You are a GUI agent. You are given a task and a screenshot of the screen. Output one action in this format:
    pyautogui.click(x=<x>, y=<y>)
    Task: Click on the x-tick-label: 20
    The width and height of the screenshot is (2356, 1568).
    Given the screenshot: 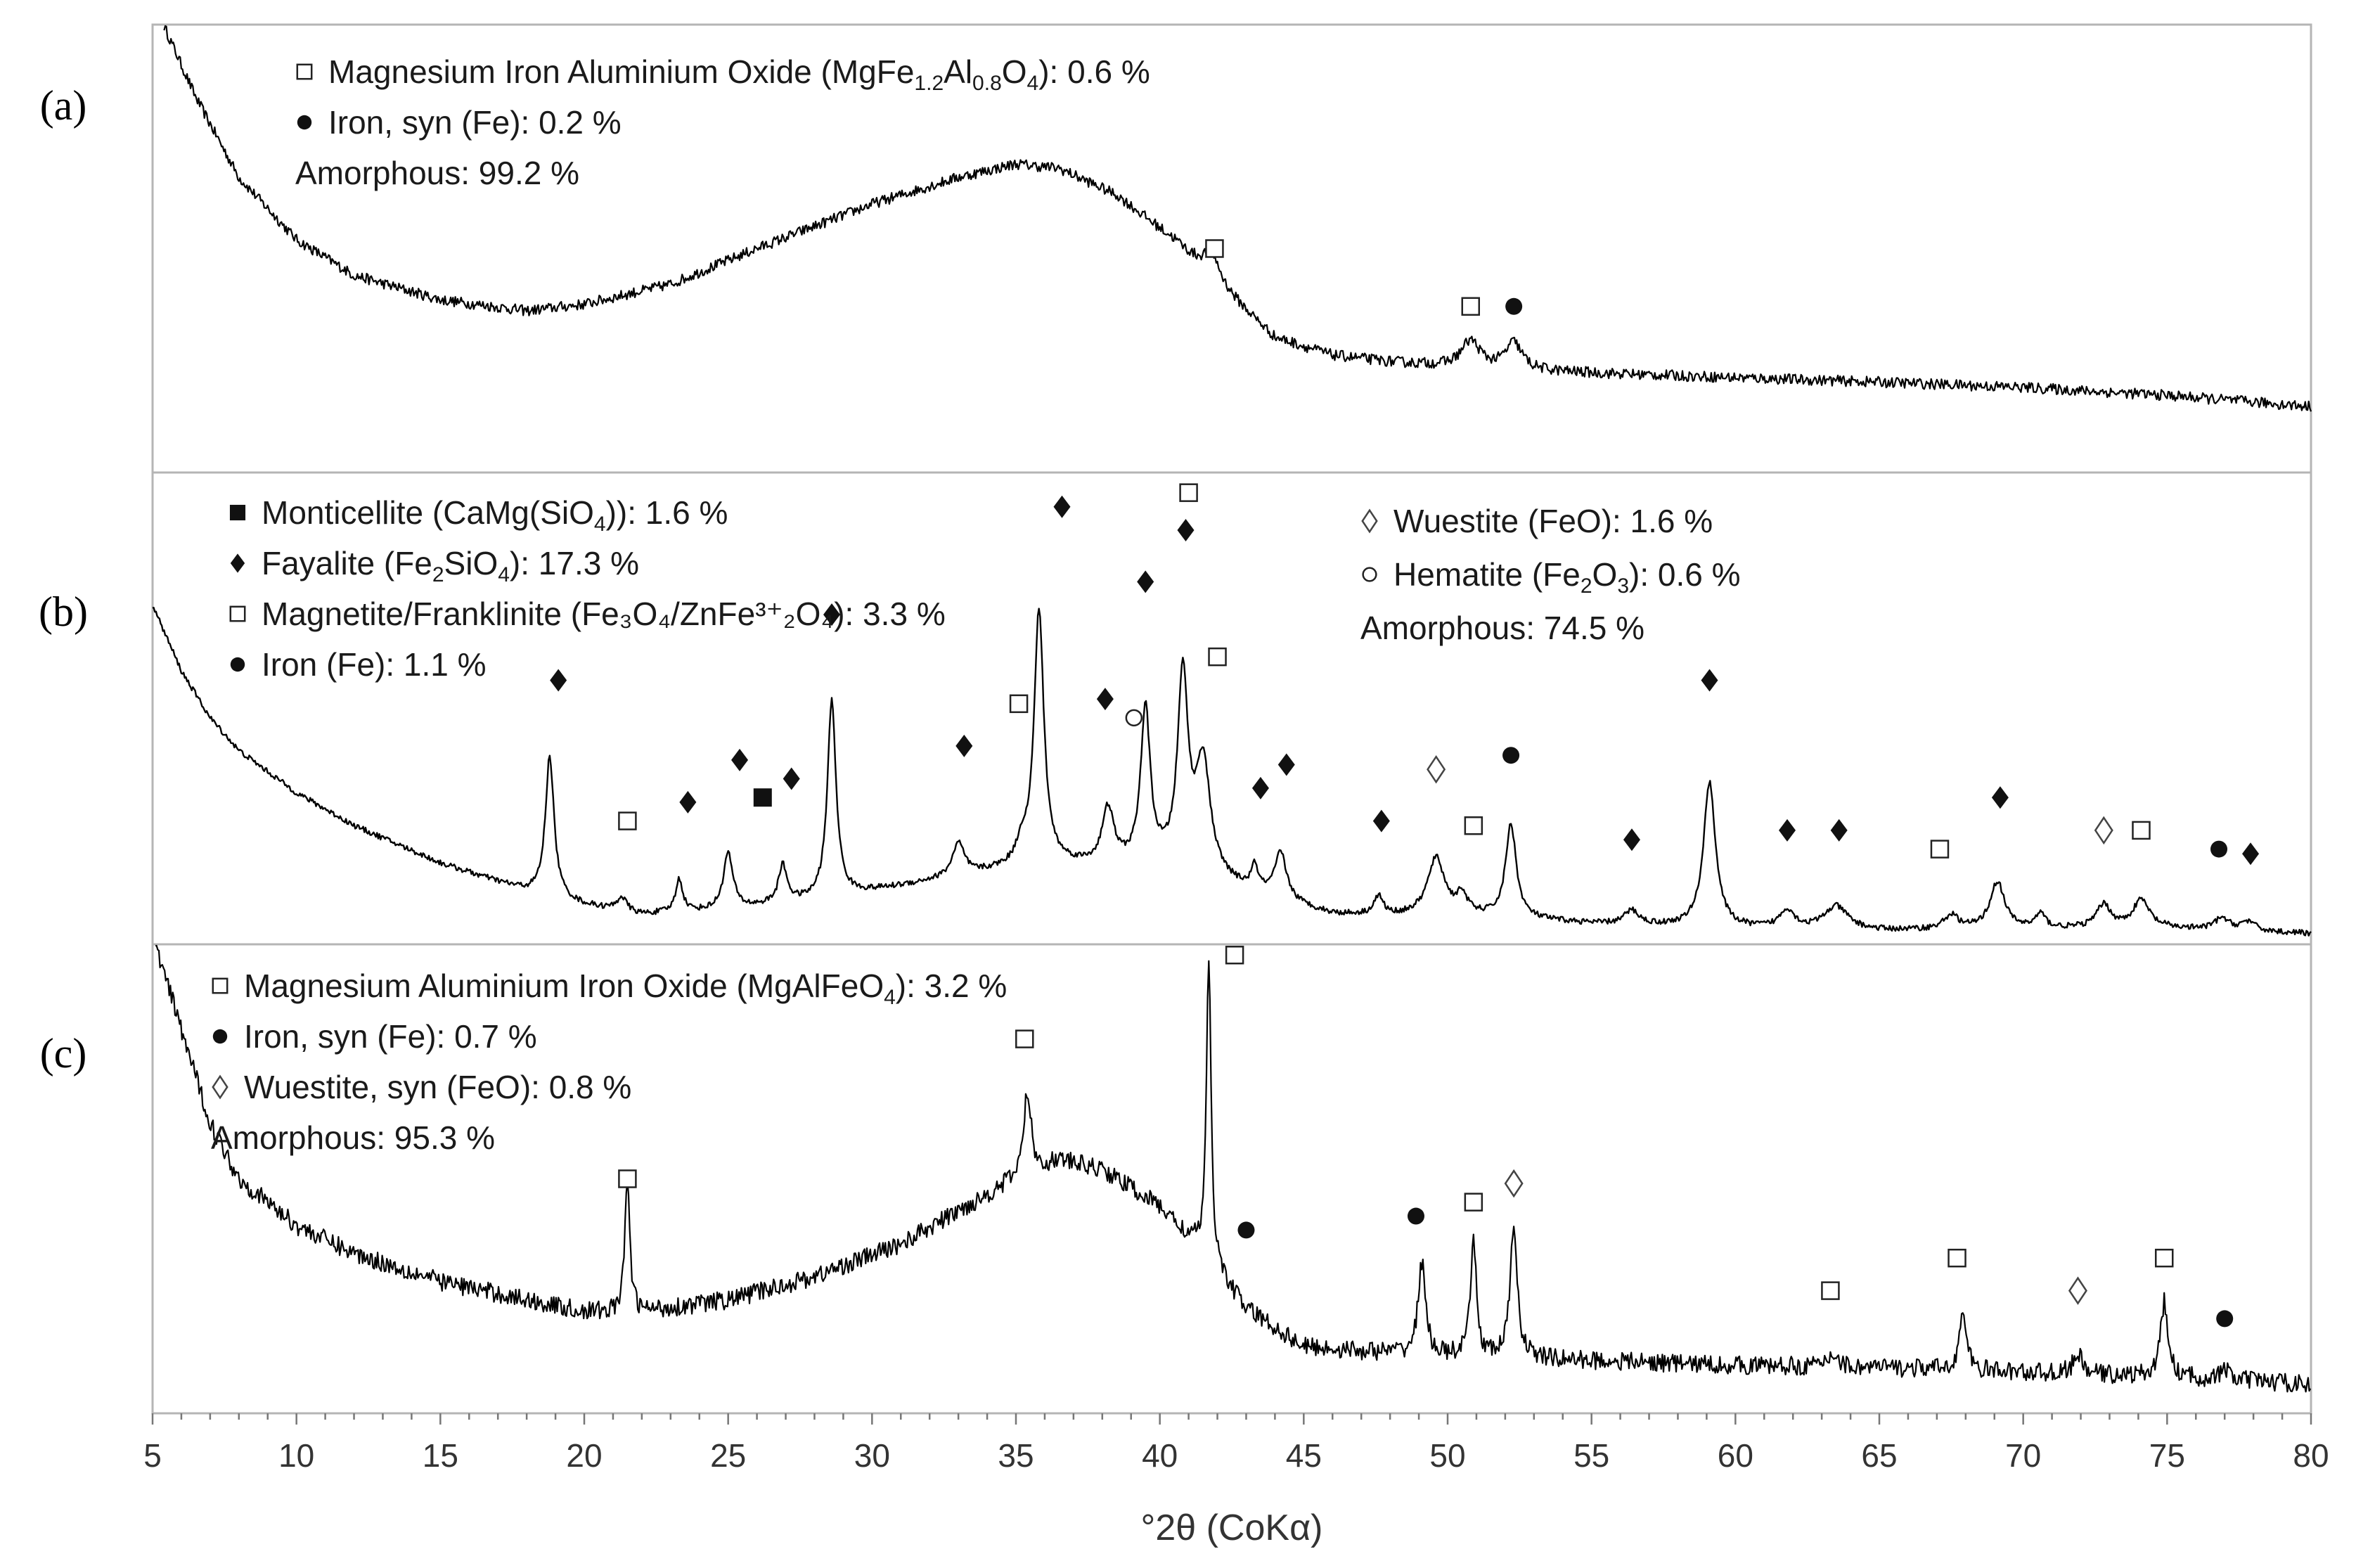 What is the action you would take?
    pyautogui.click(x=584, y=1455)
    